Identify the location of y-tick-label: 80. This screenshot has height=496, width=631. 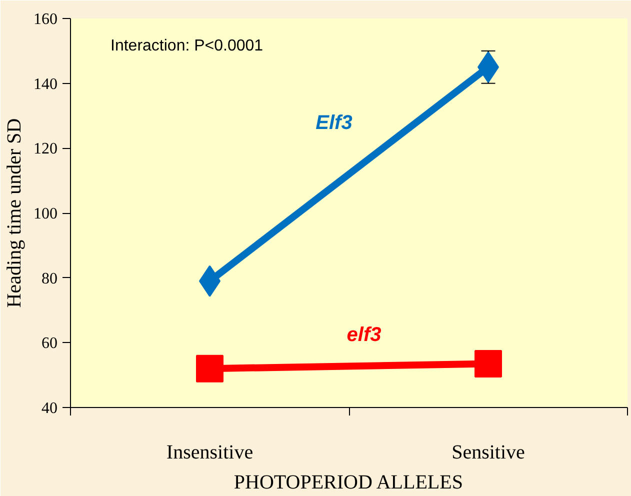
(50, 279).